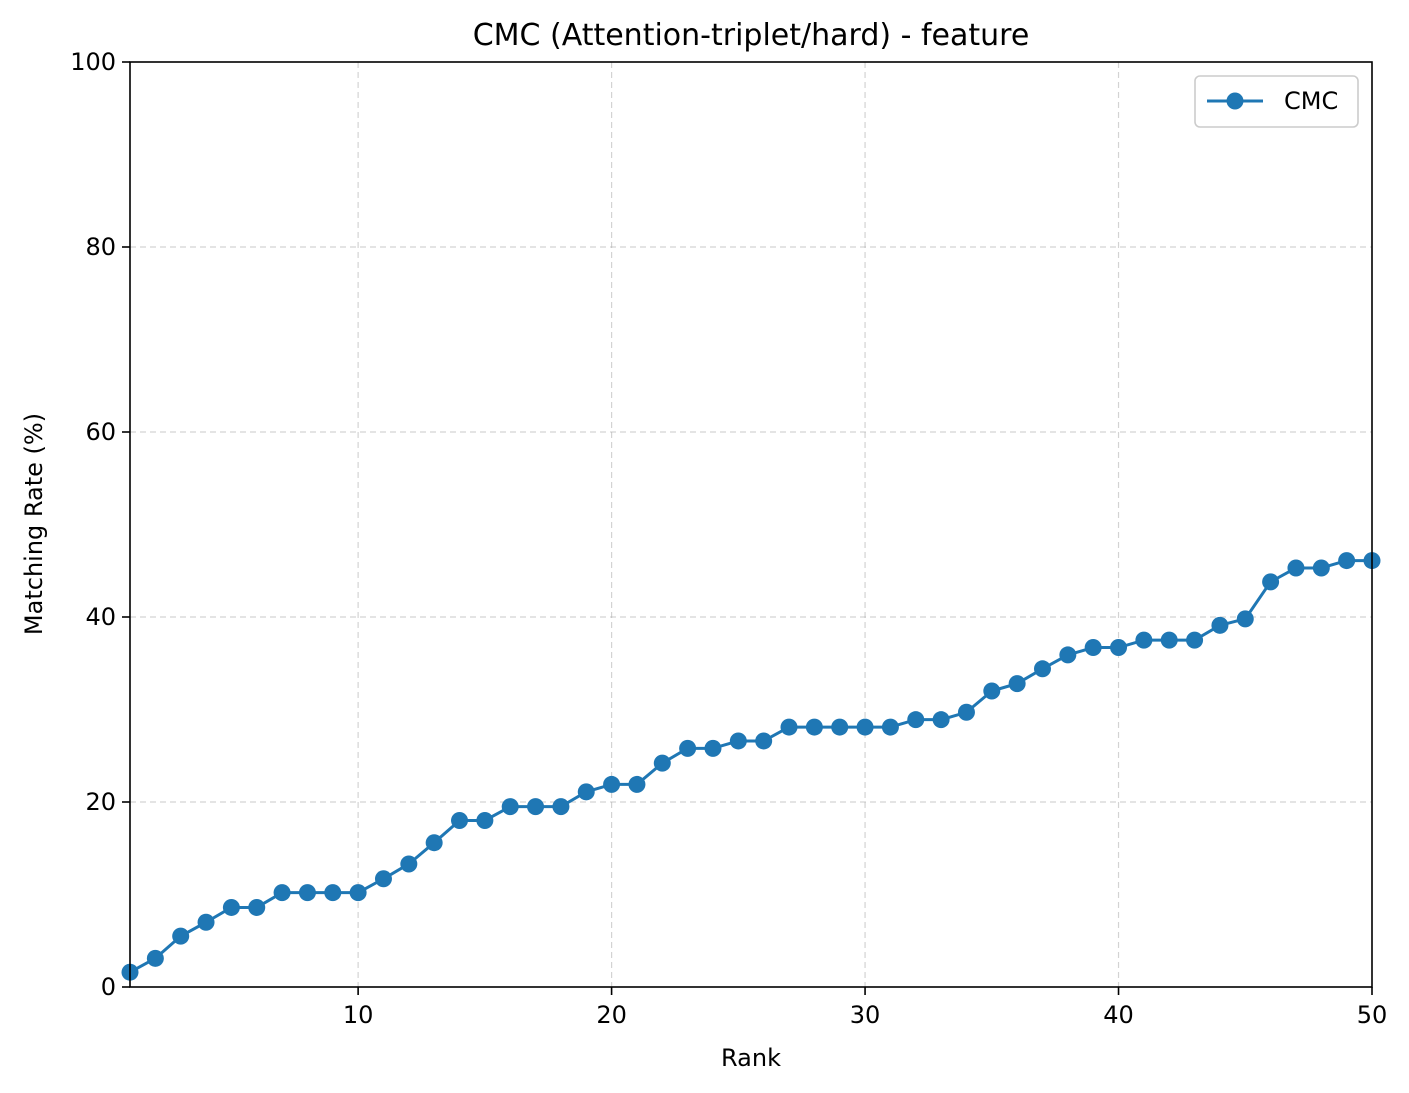  What do you see at coordinates (93, 62) in the screenshot?
I see `y-tick-label: 100` at bounding box center [93, 62].